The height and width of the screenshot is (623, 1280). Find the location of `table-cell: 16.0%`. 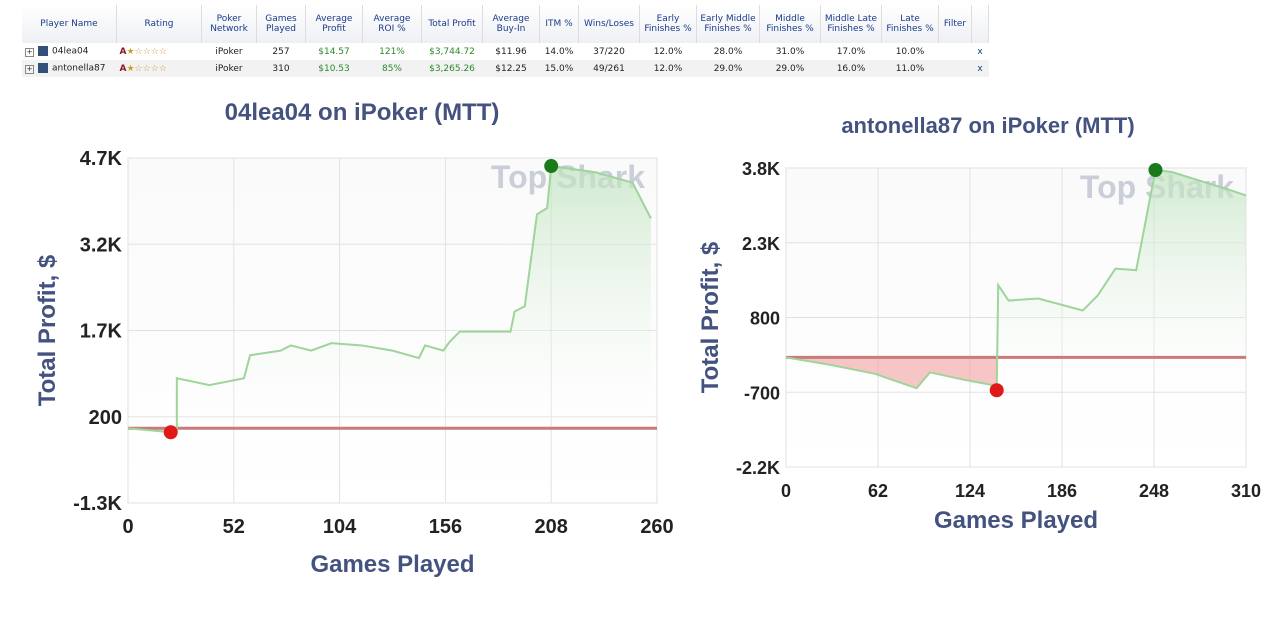

table-cell: 16.0% is located at coordinates (851, 68).